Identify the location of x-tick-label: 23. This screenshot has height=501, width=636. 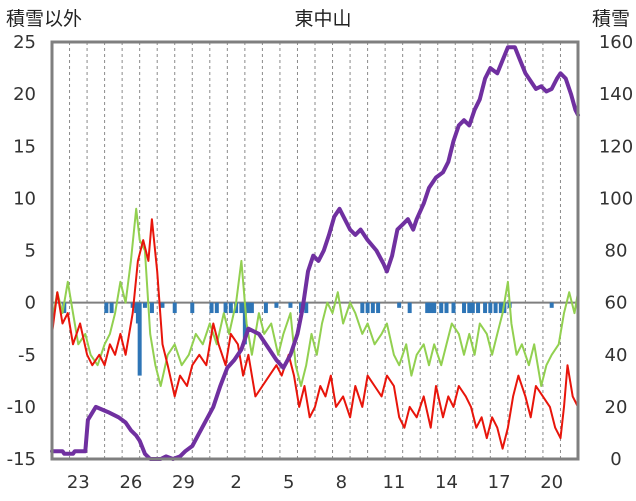
(78, 482).